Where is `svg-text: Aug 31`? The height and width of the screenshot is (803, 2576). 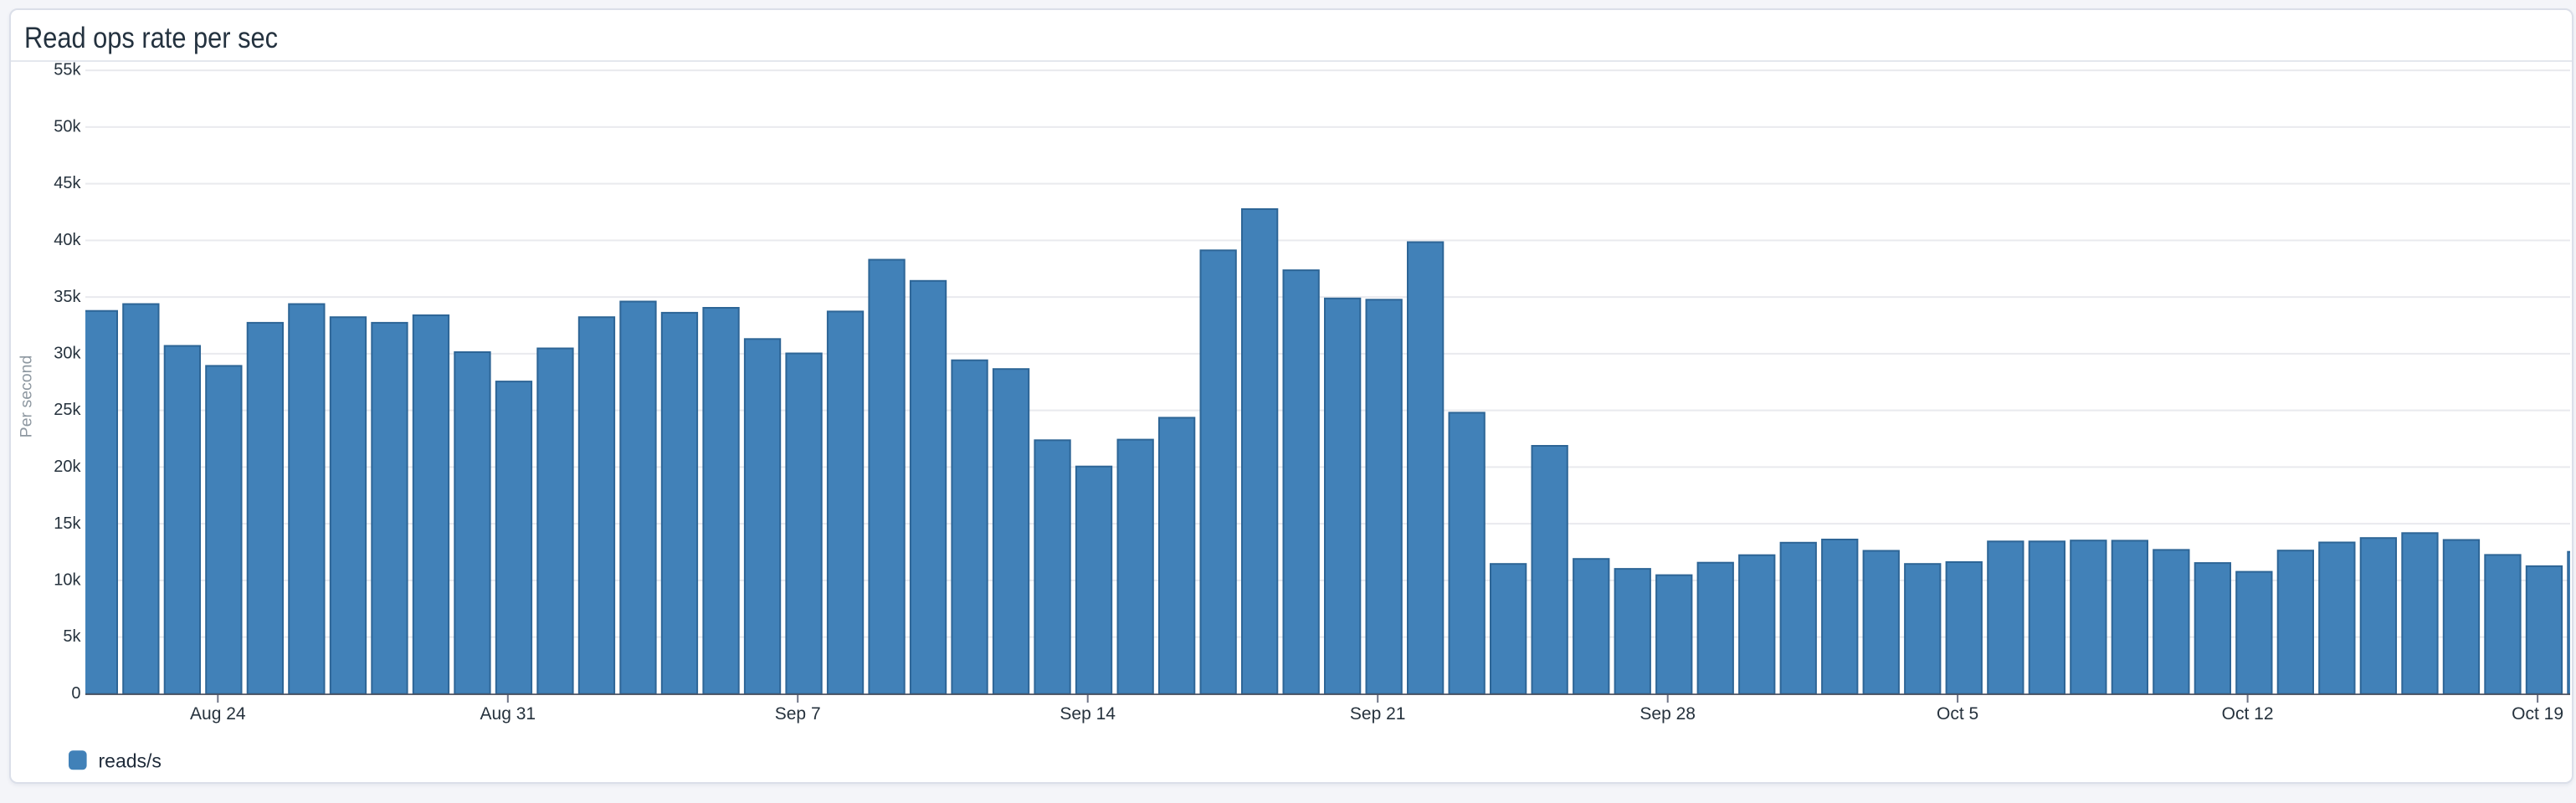 svg-text: Aug 31 is located at coordinates (508, 714).